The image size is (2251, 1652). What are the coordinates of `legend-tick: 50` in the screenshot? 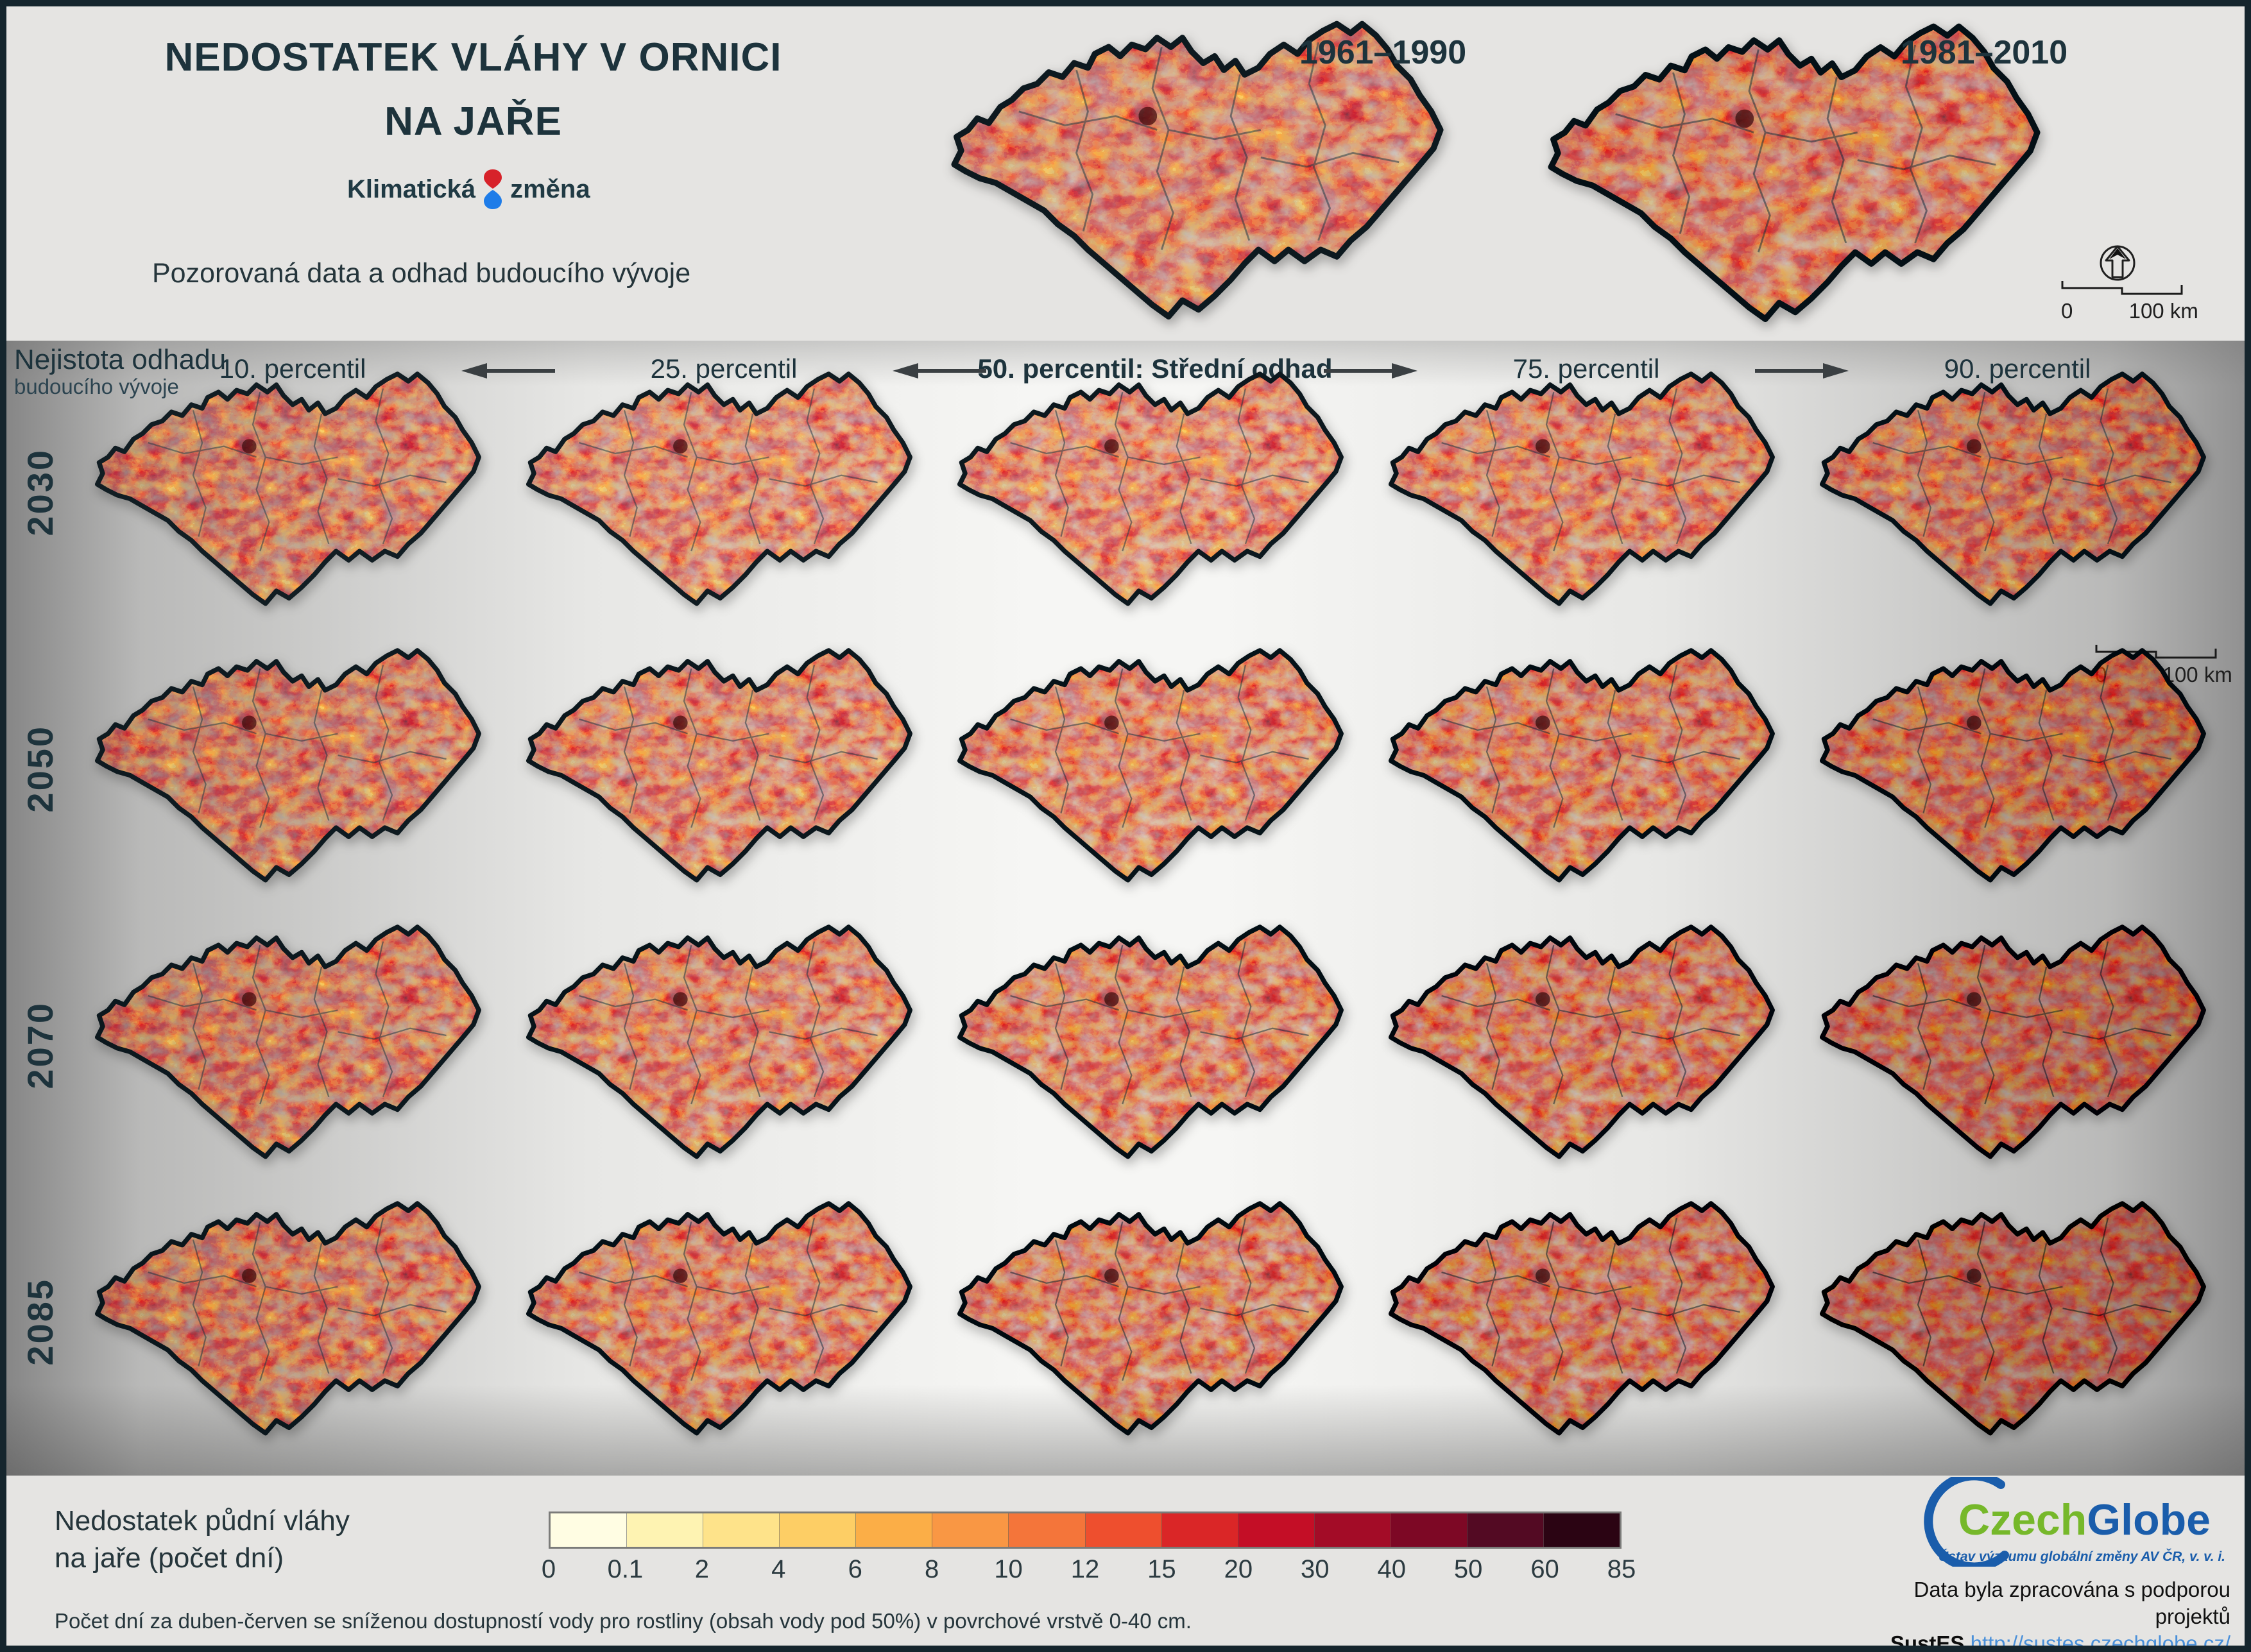 It's located at (1468, 1569).